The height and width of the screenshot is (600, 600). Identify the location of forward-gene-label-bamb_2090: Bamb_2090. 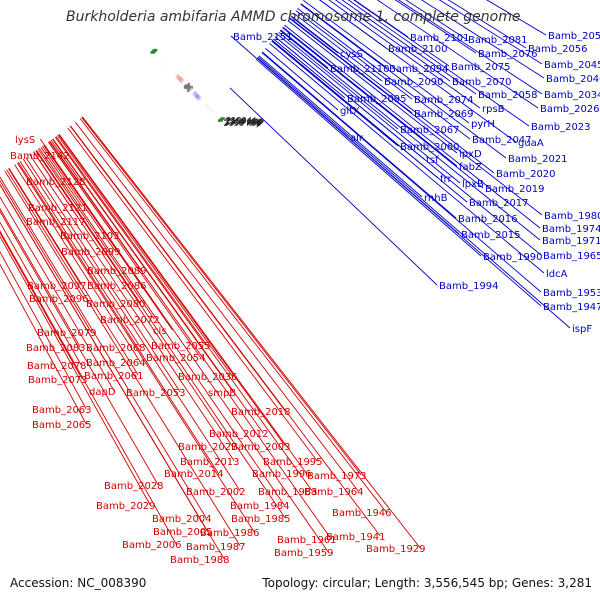
(414, 82).